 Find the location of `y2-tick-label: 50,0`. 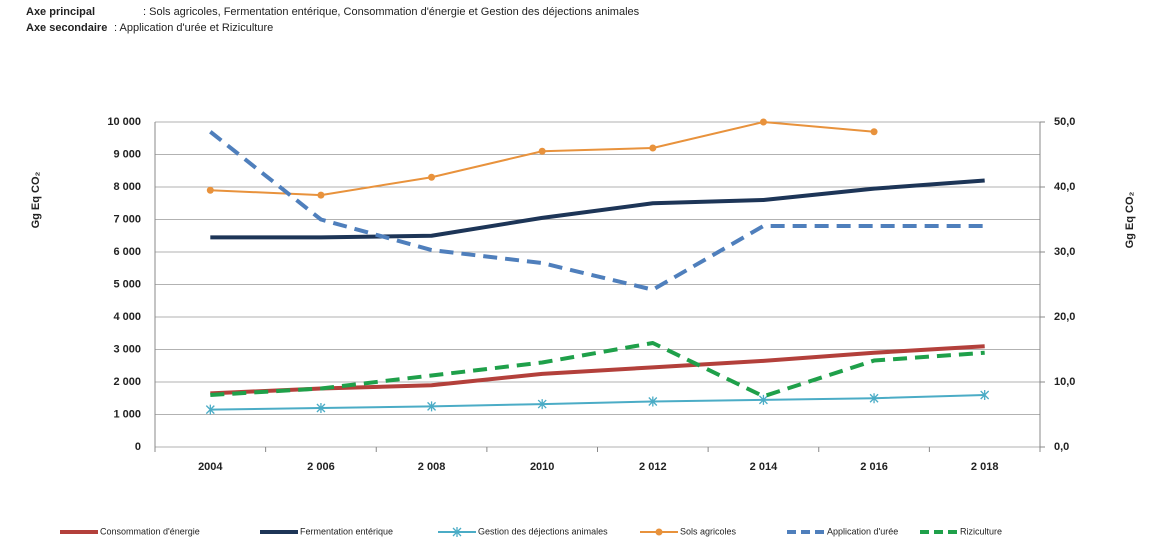

y2-tick-label: 50,0 is located at coordinates (1064, 122).